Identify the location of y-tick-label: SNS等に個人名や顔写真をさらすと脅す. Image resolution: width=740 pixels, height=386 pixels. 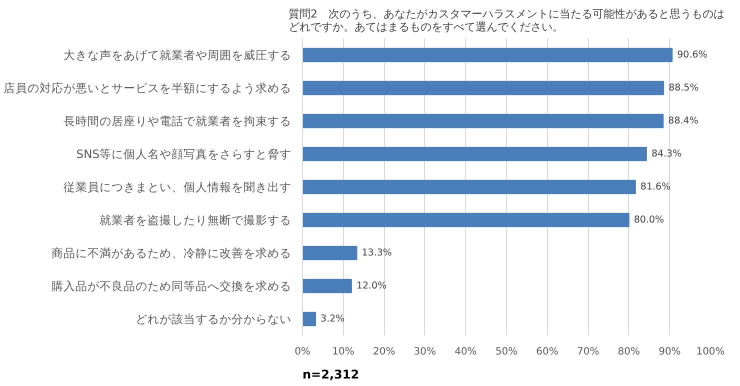
(184, 154).